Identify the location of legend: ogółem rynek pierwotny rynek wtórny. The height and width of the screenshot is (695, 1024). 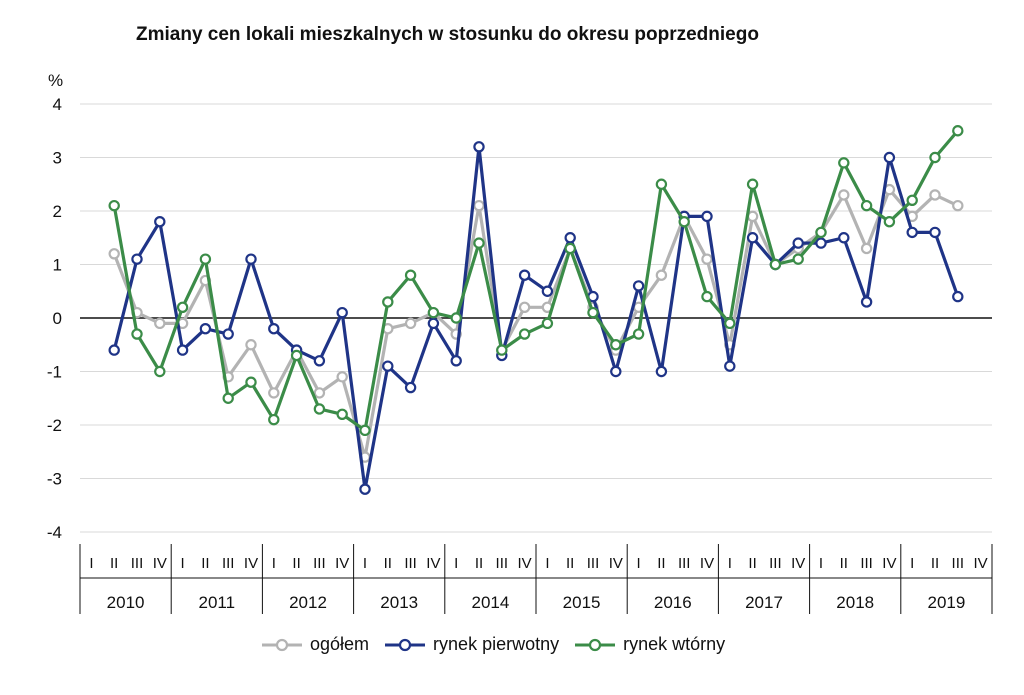
(492, 644).